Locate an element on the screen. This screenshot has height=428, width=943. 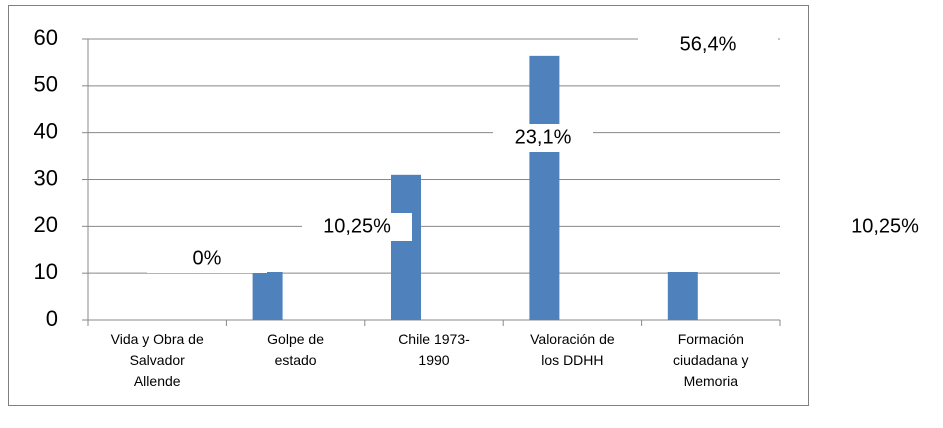
x-tick-label: Vida y Obra de Salvador Allende is located at coordinates (157, 360).